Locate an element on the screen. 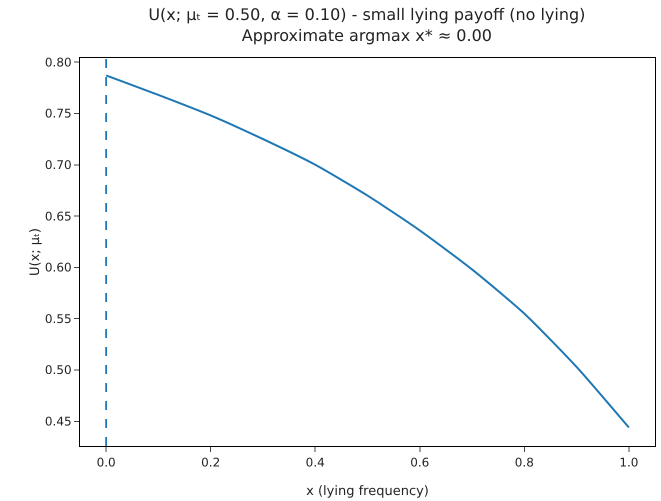 The image size is (661, 501). chart-subtitle: Approximate argmax x* ≈ 0.00 is located at coordinates (367, 35).